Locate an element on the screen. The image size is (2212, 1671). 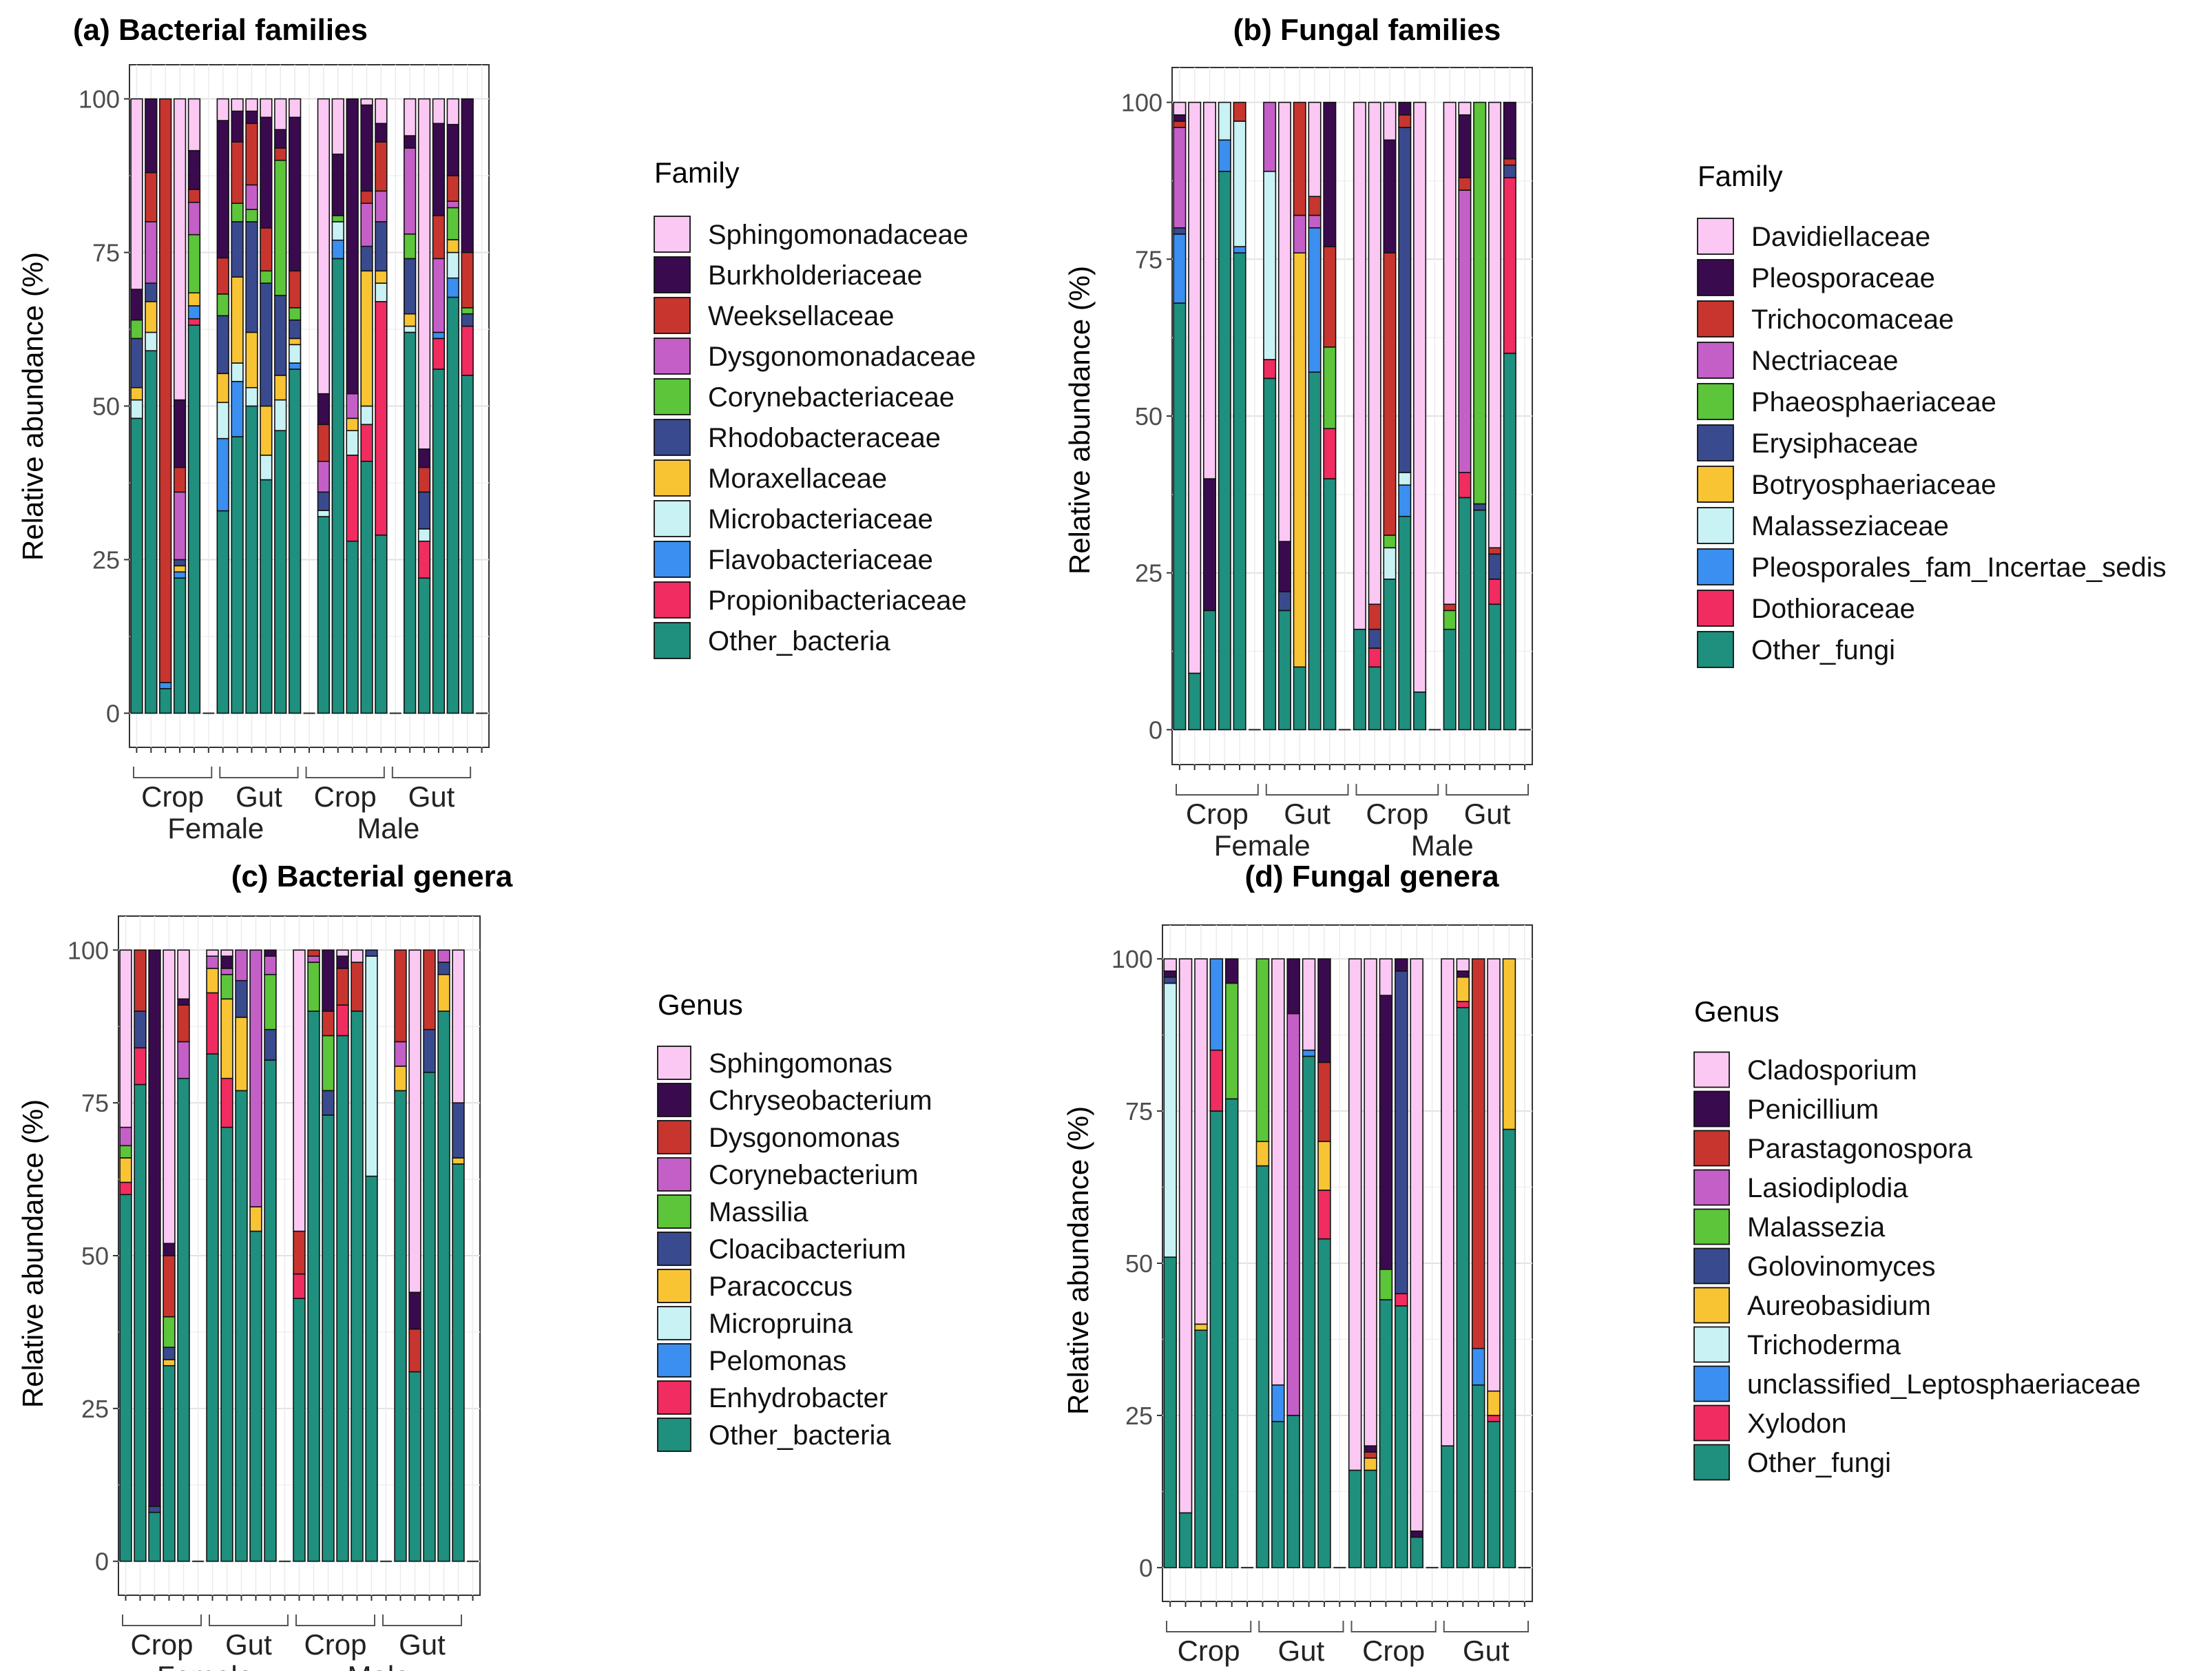
legend-label: unclassified_Leptosphaeriaceae is located at coordinates (1944, 1384).